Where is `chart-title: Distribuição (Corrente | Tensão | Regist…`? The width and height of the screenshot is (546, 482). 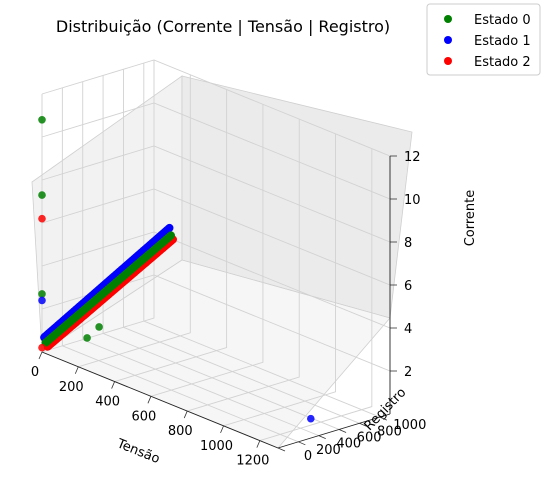
chart-title: Distribuição (Corrente | Tensão | Regist… is located at coordinates (223, 26).